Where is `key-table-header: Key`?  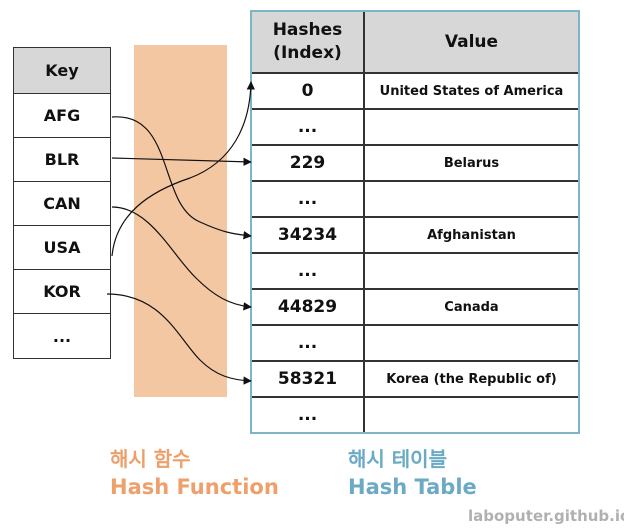 key-table-header: Key is located at coordinates (62, 70).